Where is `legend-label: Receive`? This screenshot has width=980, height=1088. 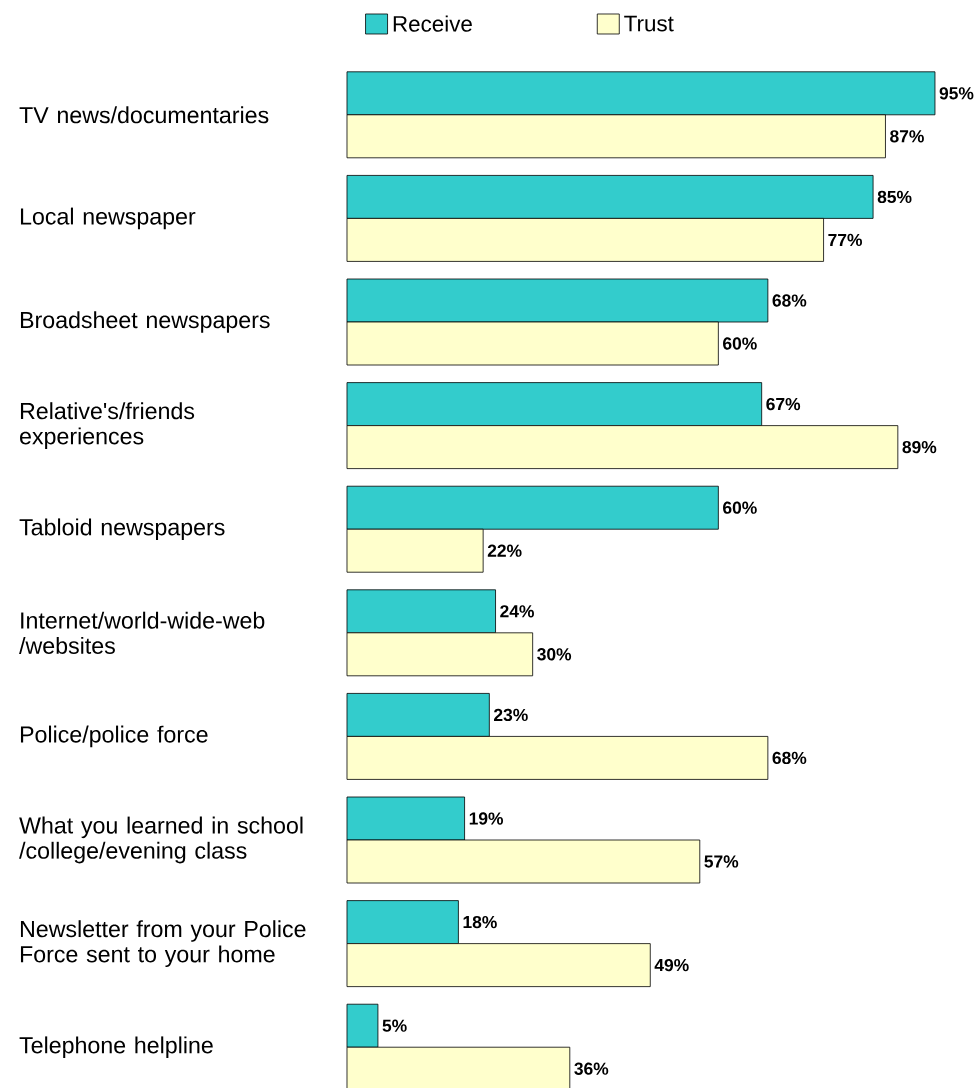
legend-label: Receive is located at coordinates (432, 23).